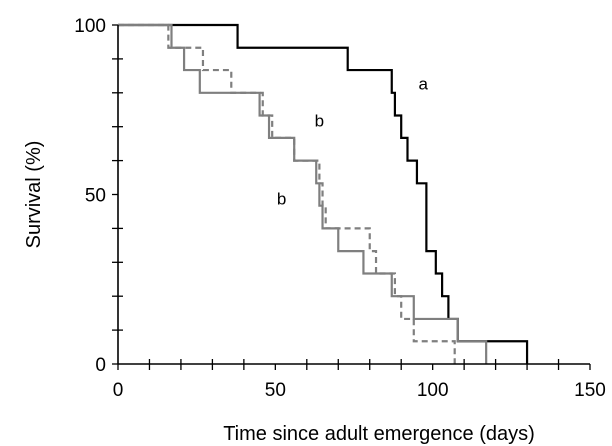 This screenshot has height=446, width=612. Describe the element at coordinates (433, 390) in the screenshot. I see `x-tick-label: 100` at that location.